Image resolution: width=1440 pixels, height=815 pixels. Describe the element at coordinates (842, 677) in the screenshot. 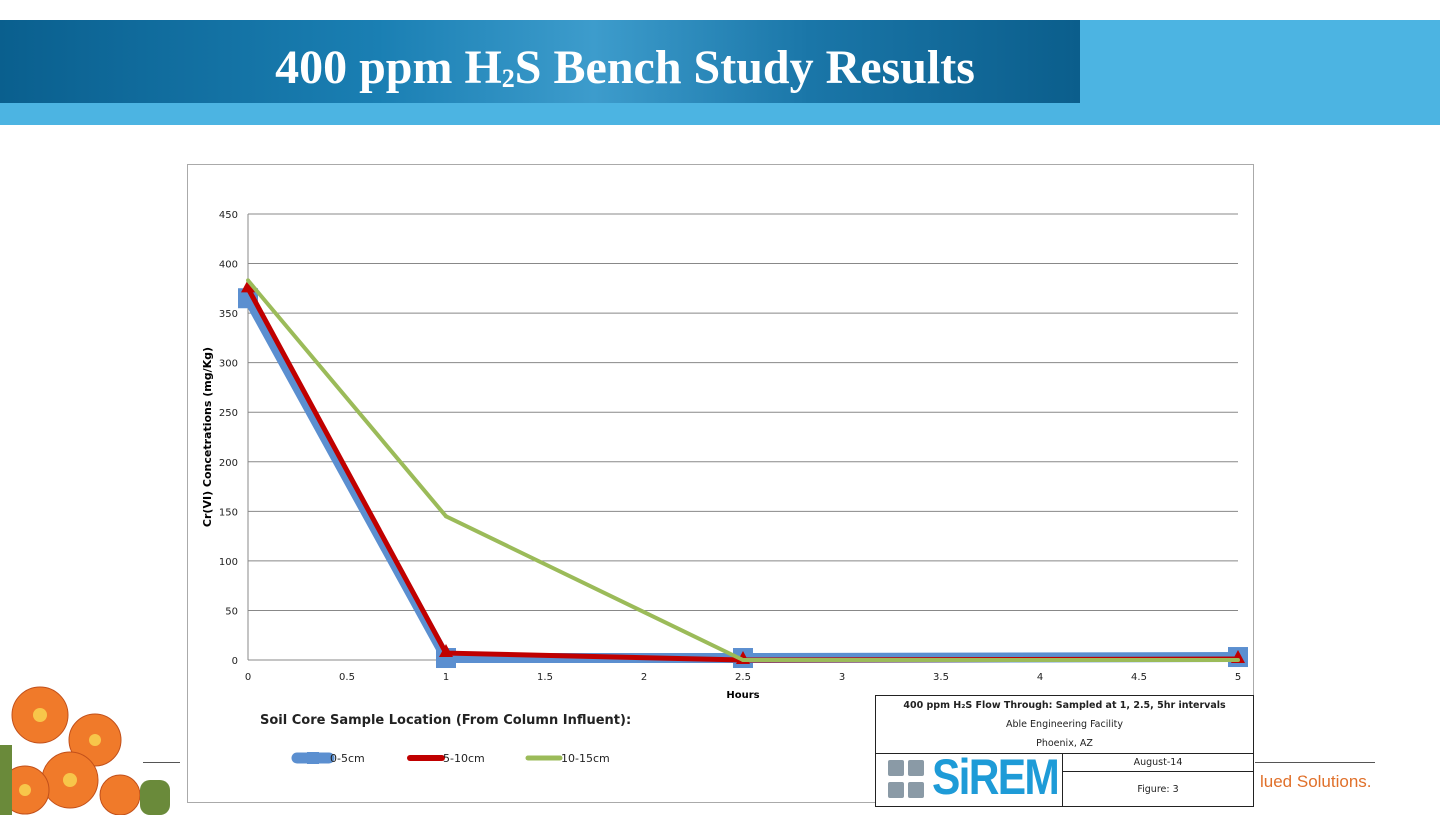

I see `x-tick-label: 3` at that location.